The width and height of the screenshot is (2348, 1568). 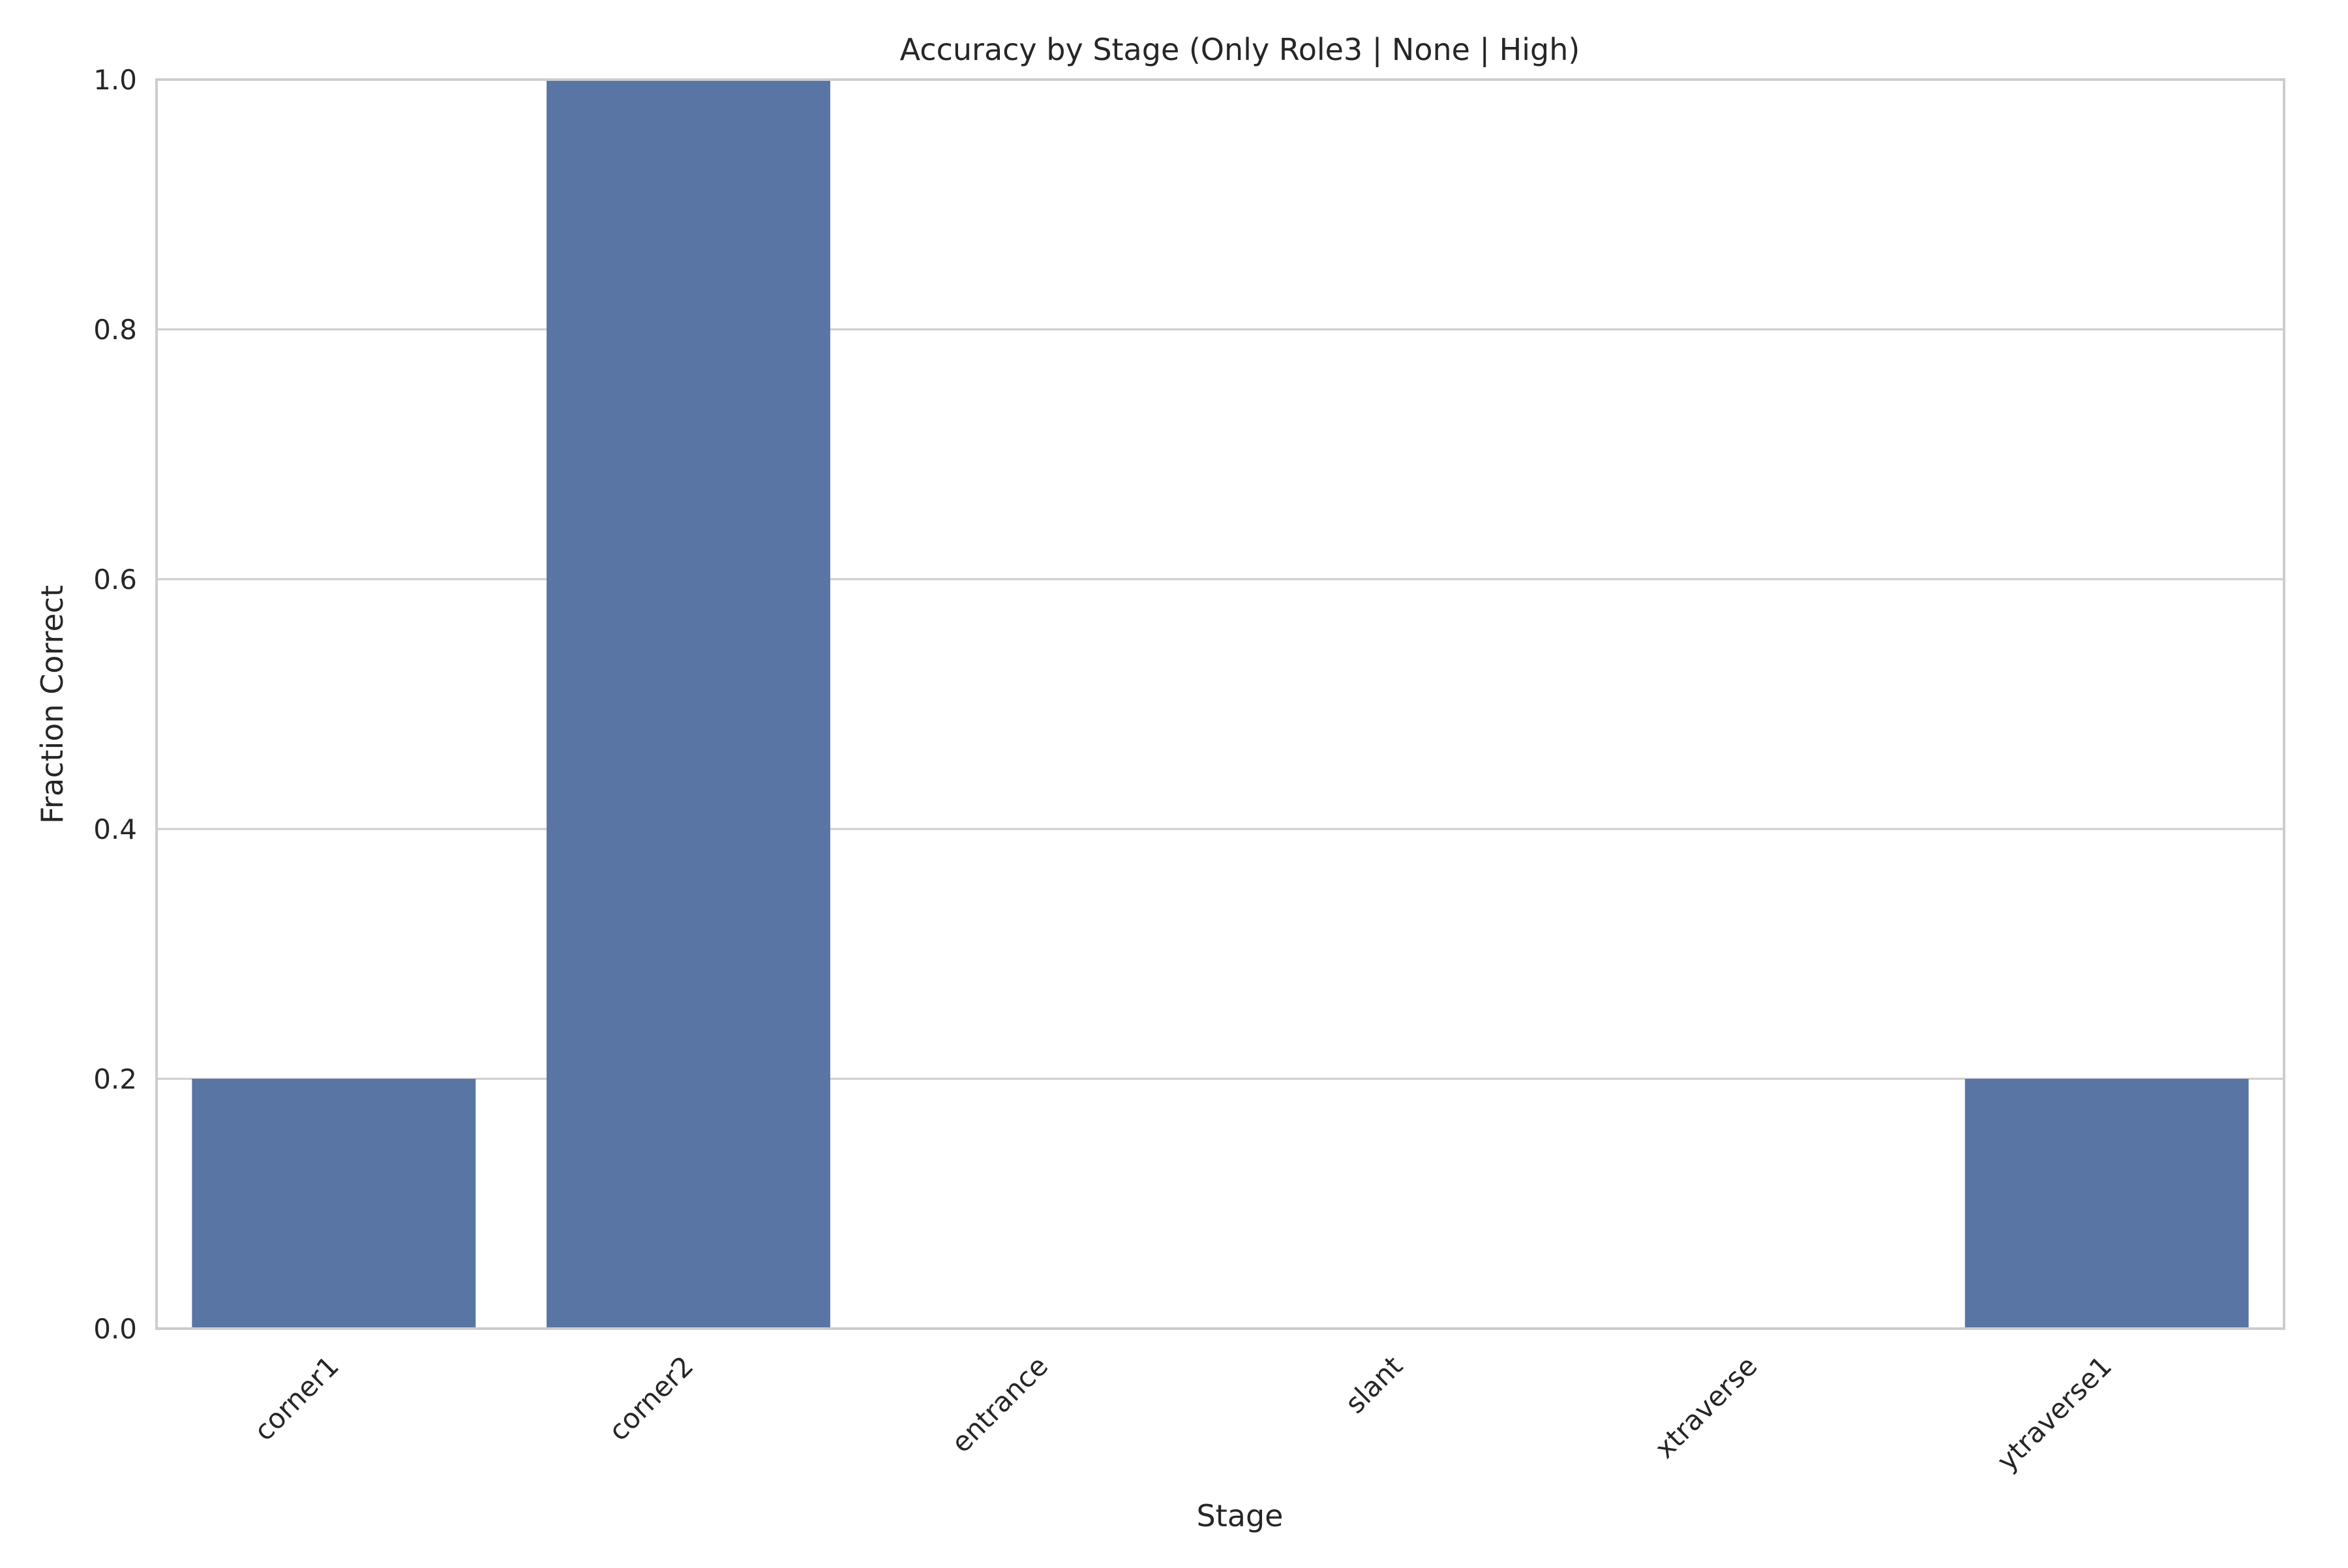 I want to click on bar-corner1, so click(x=334, y=1204).